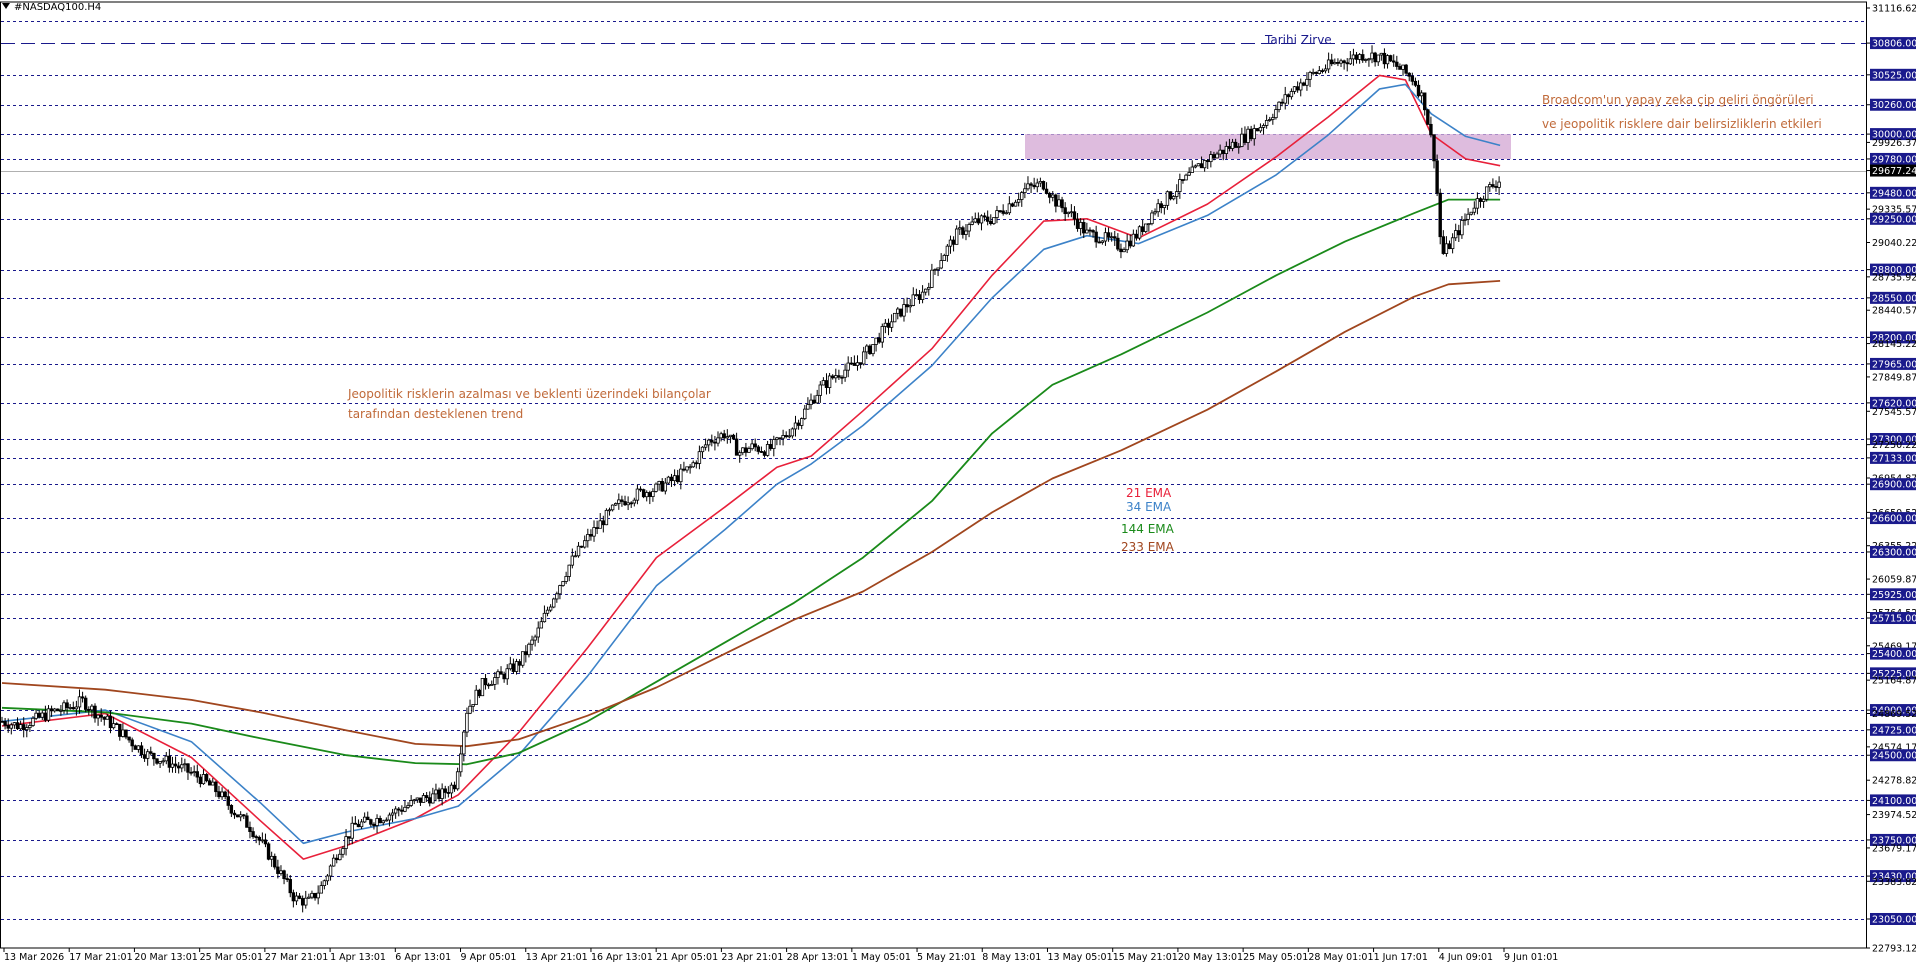 This screenshot has width=1916, height=963. Describe the element at coordinates (687, 957) in the screenshot. I see `time-label: 21 Apr 05:01` at that location.